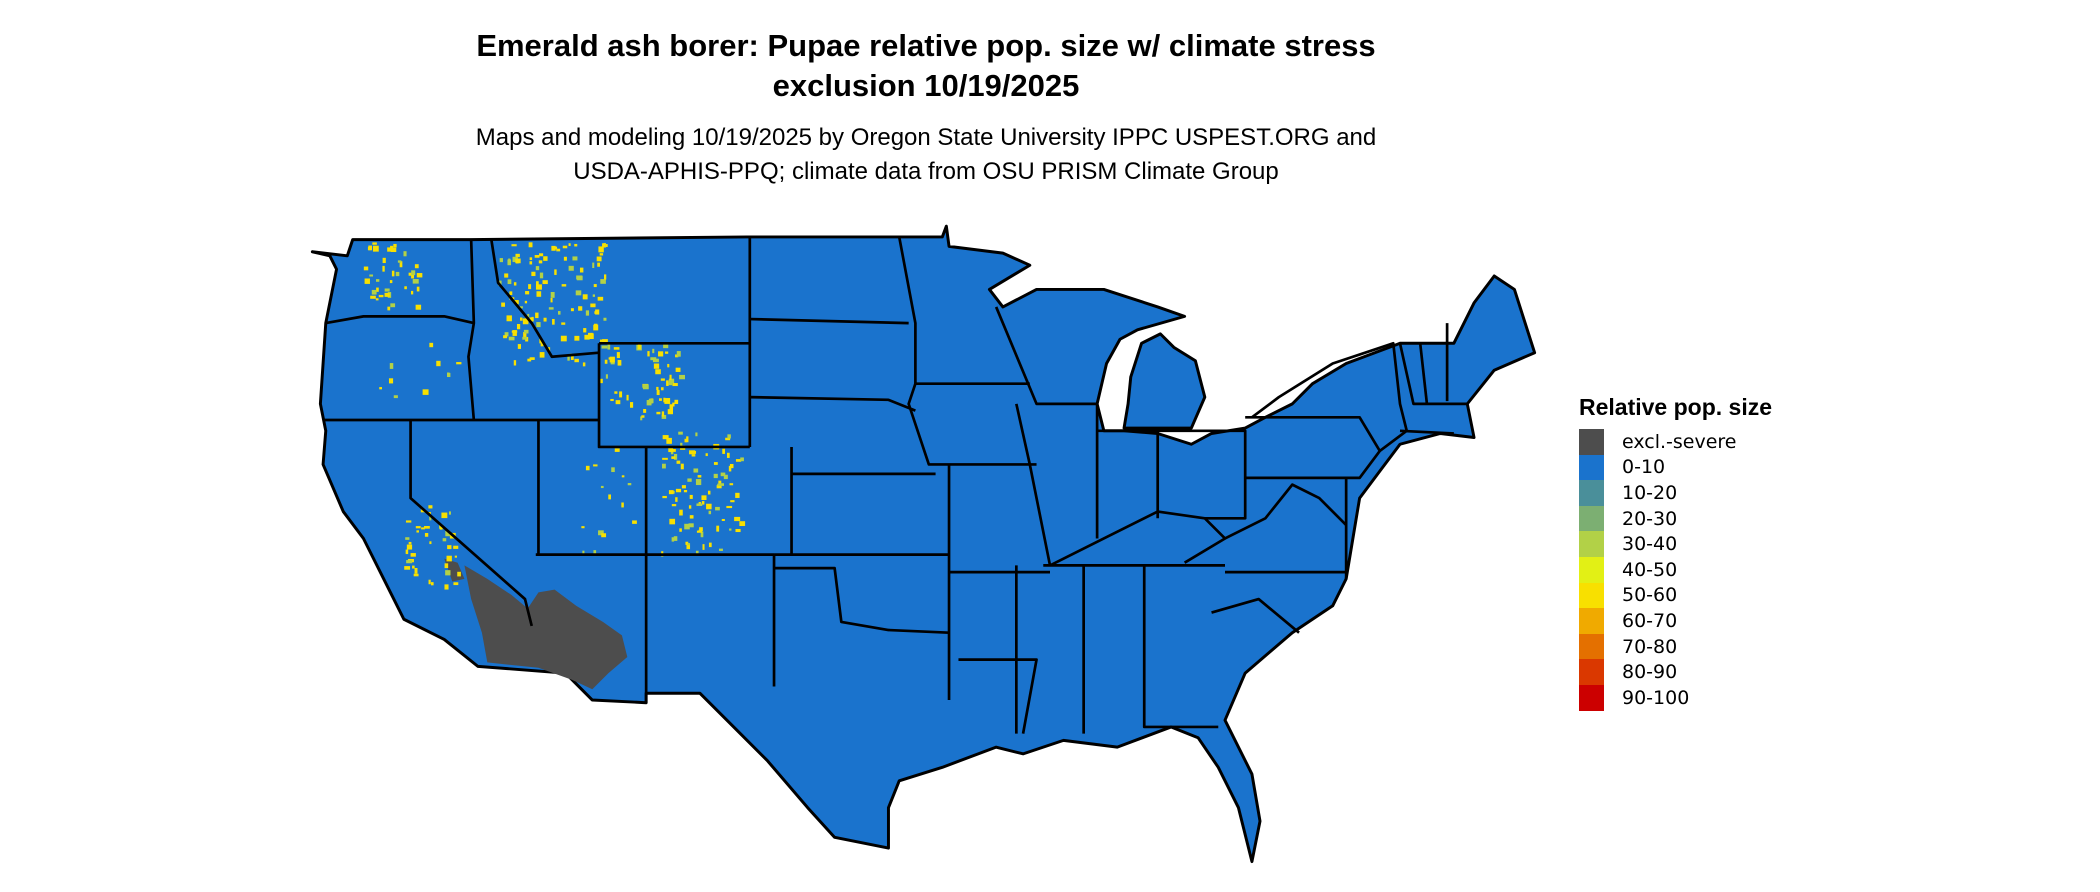 The width and height of the screenshot is (2100, 892). I want to click on legend-label: 50-60, so click(1650, 595).